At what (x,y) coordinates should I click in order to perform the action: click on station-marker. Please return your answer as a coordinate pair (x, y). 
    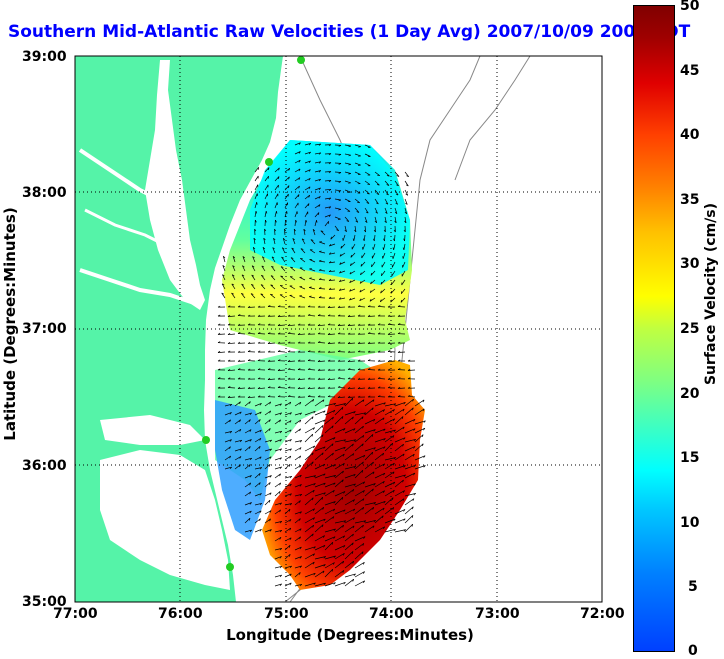
    Looking at the image, I should click on (230, 567).